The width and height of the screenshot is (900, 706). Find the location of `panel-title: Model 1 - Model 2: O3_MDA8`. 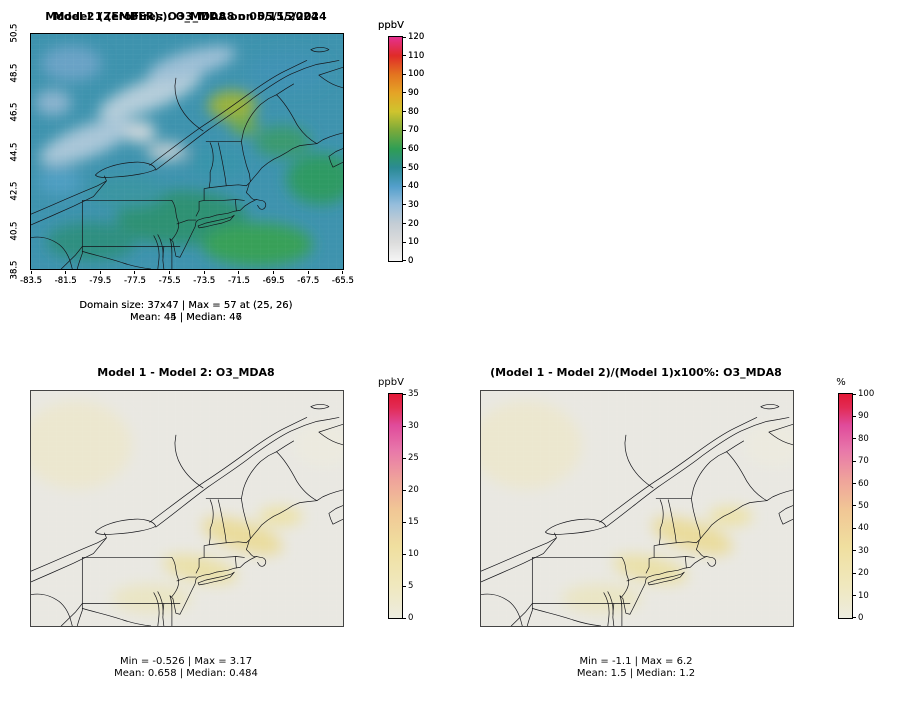

panel-title: Model 1 - Model 2: O3_MDA8 is located at coordinates (186, 372).